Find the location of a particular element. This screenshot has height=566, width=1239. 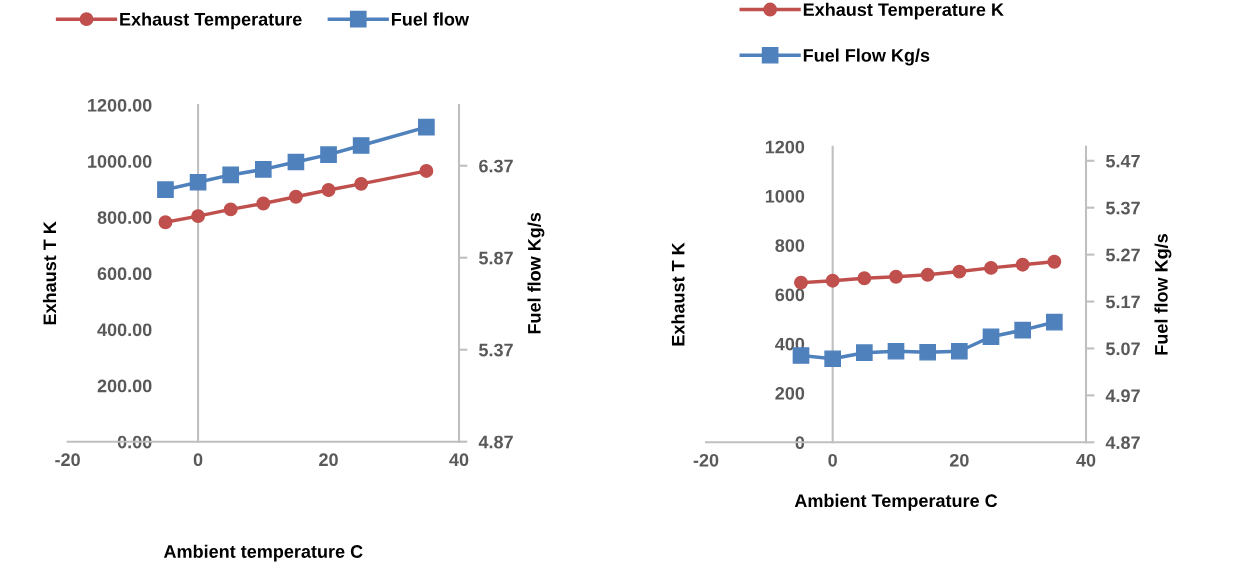

legend-label: Fuel flow is located at coordinates (430, 19).